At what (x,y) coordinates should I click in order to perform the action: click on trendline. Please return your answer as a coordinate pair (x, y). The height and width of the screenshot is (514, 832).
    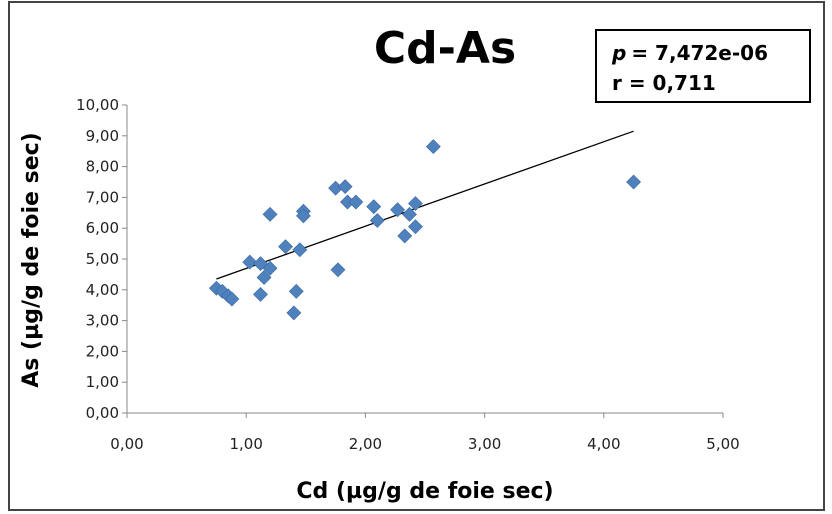
    Looking at the image, I should click on (425, 205).